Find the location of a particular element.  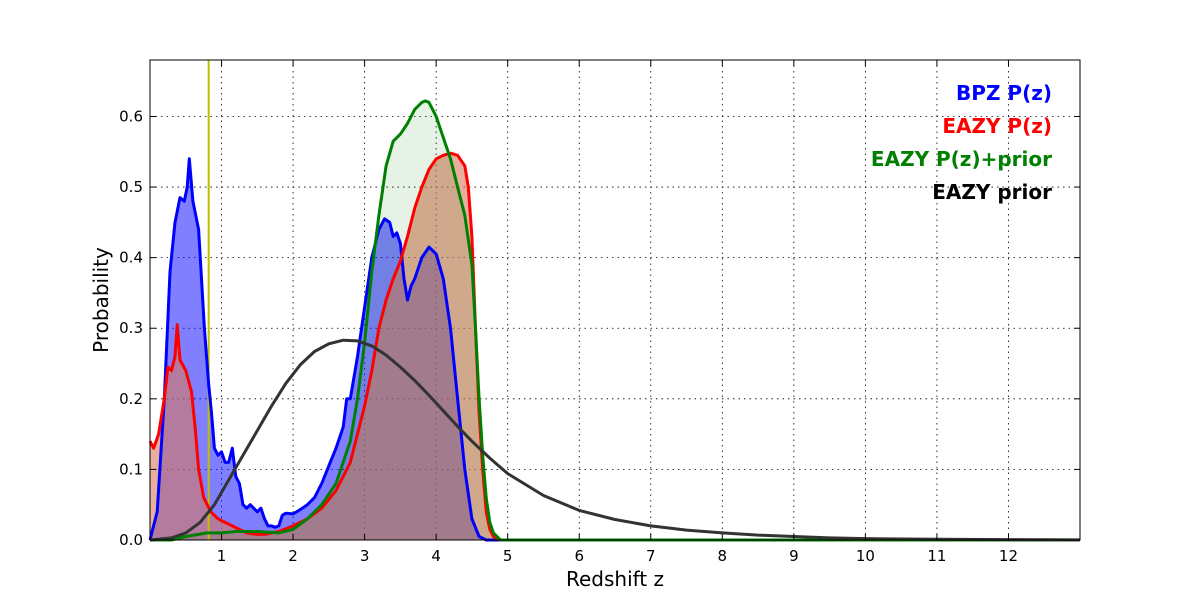

y-tick-label: 0.6 is located at coordinates (131, 116).